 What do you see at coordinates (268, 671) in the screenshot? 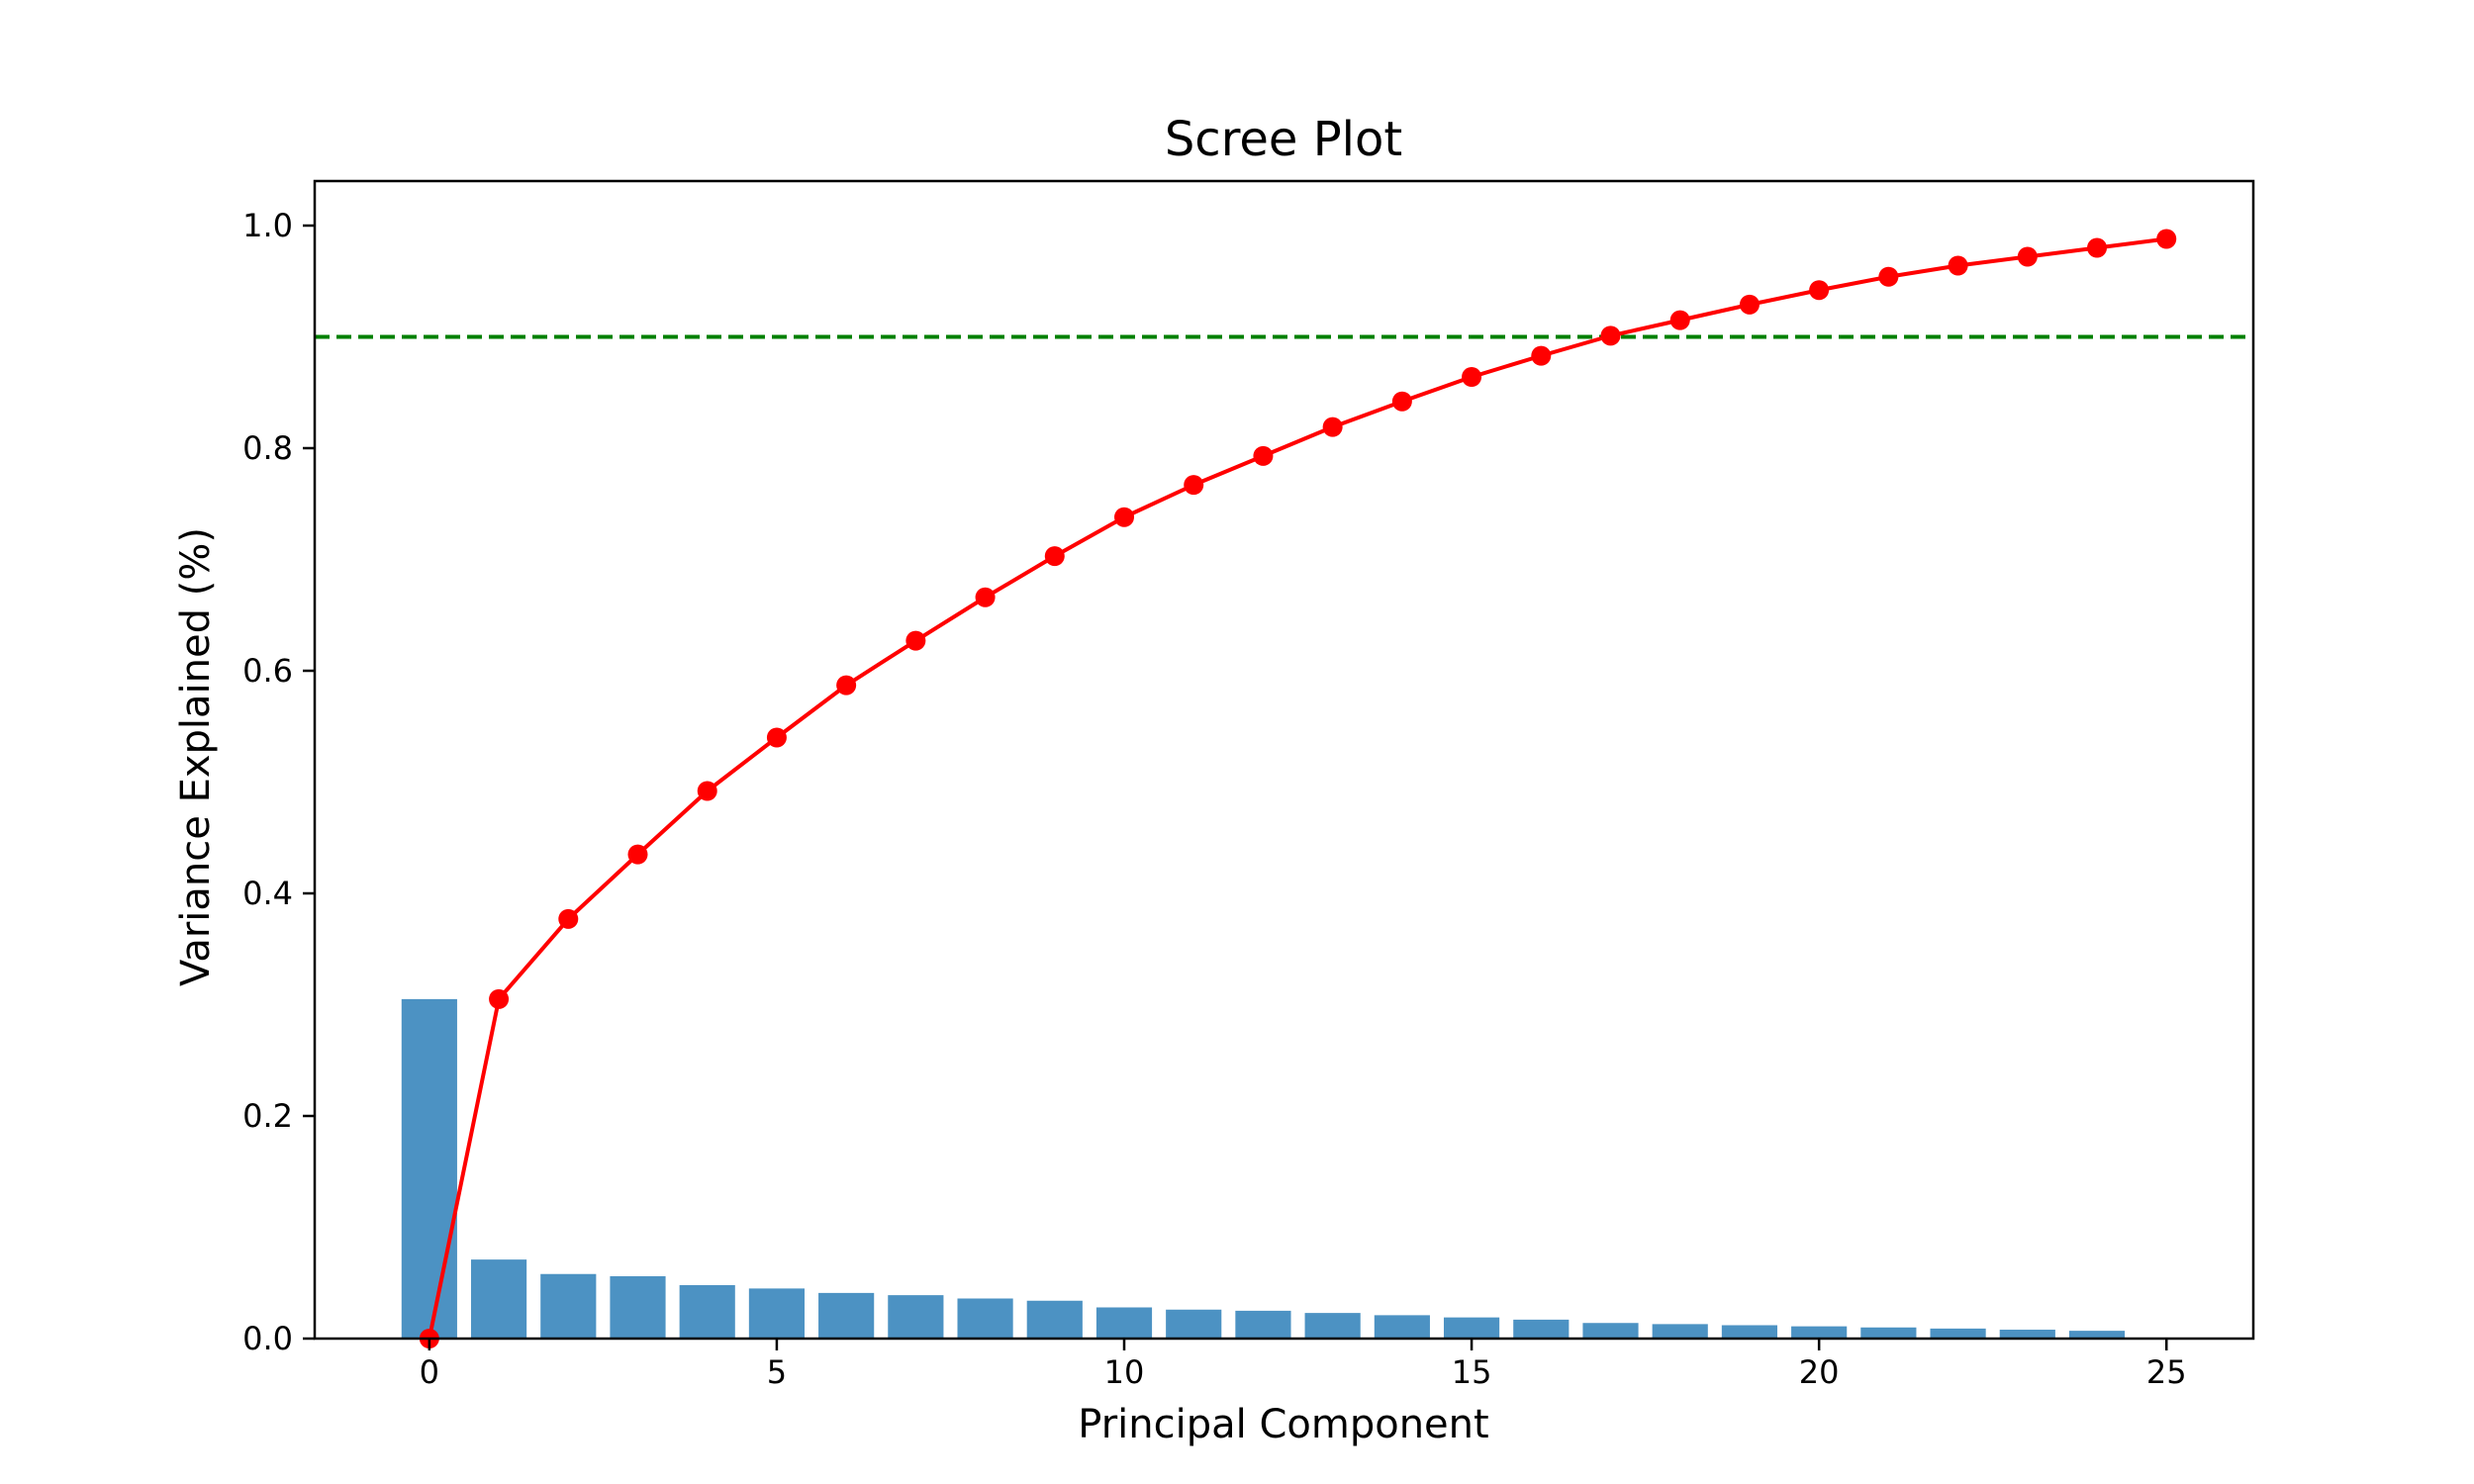
I see `y-tick-label-0.6: 0.6` at bounding box center [268, 671].